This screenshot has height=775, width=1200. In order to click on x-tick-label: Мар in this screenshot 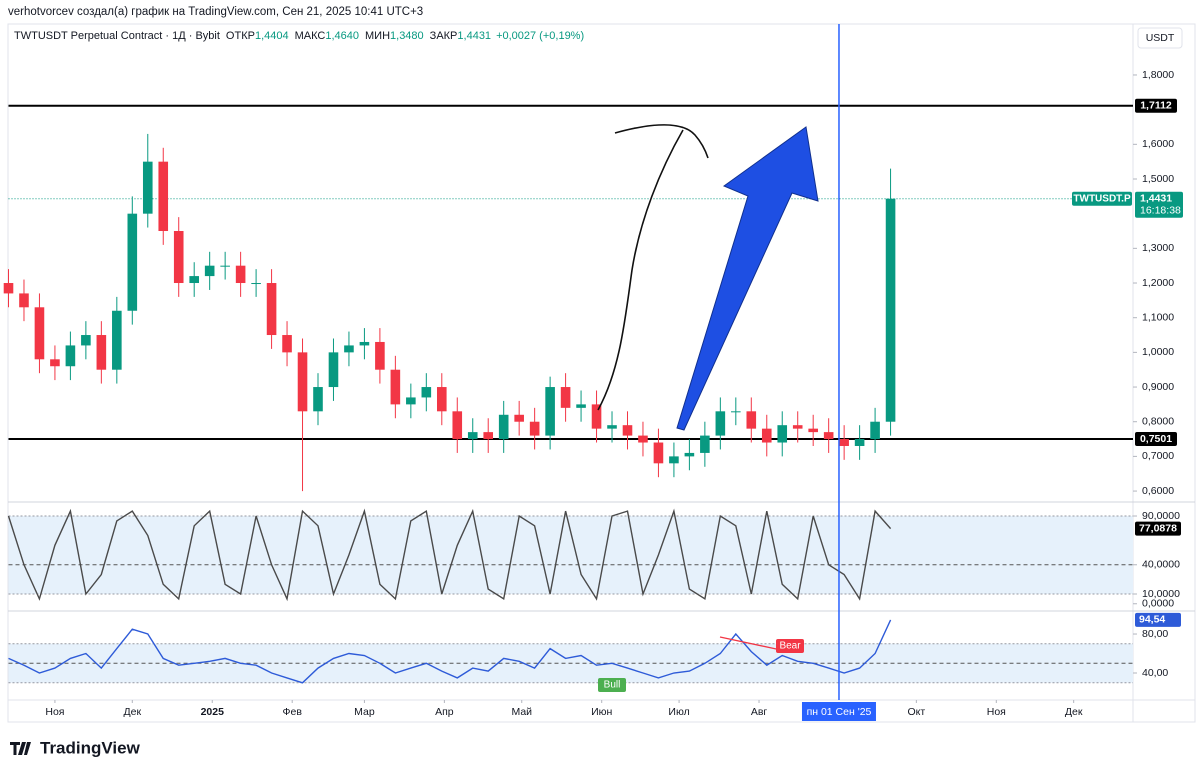, I will do `click(364, 712)`.